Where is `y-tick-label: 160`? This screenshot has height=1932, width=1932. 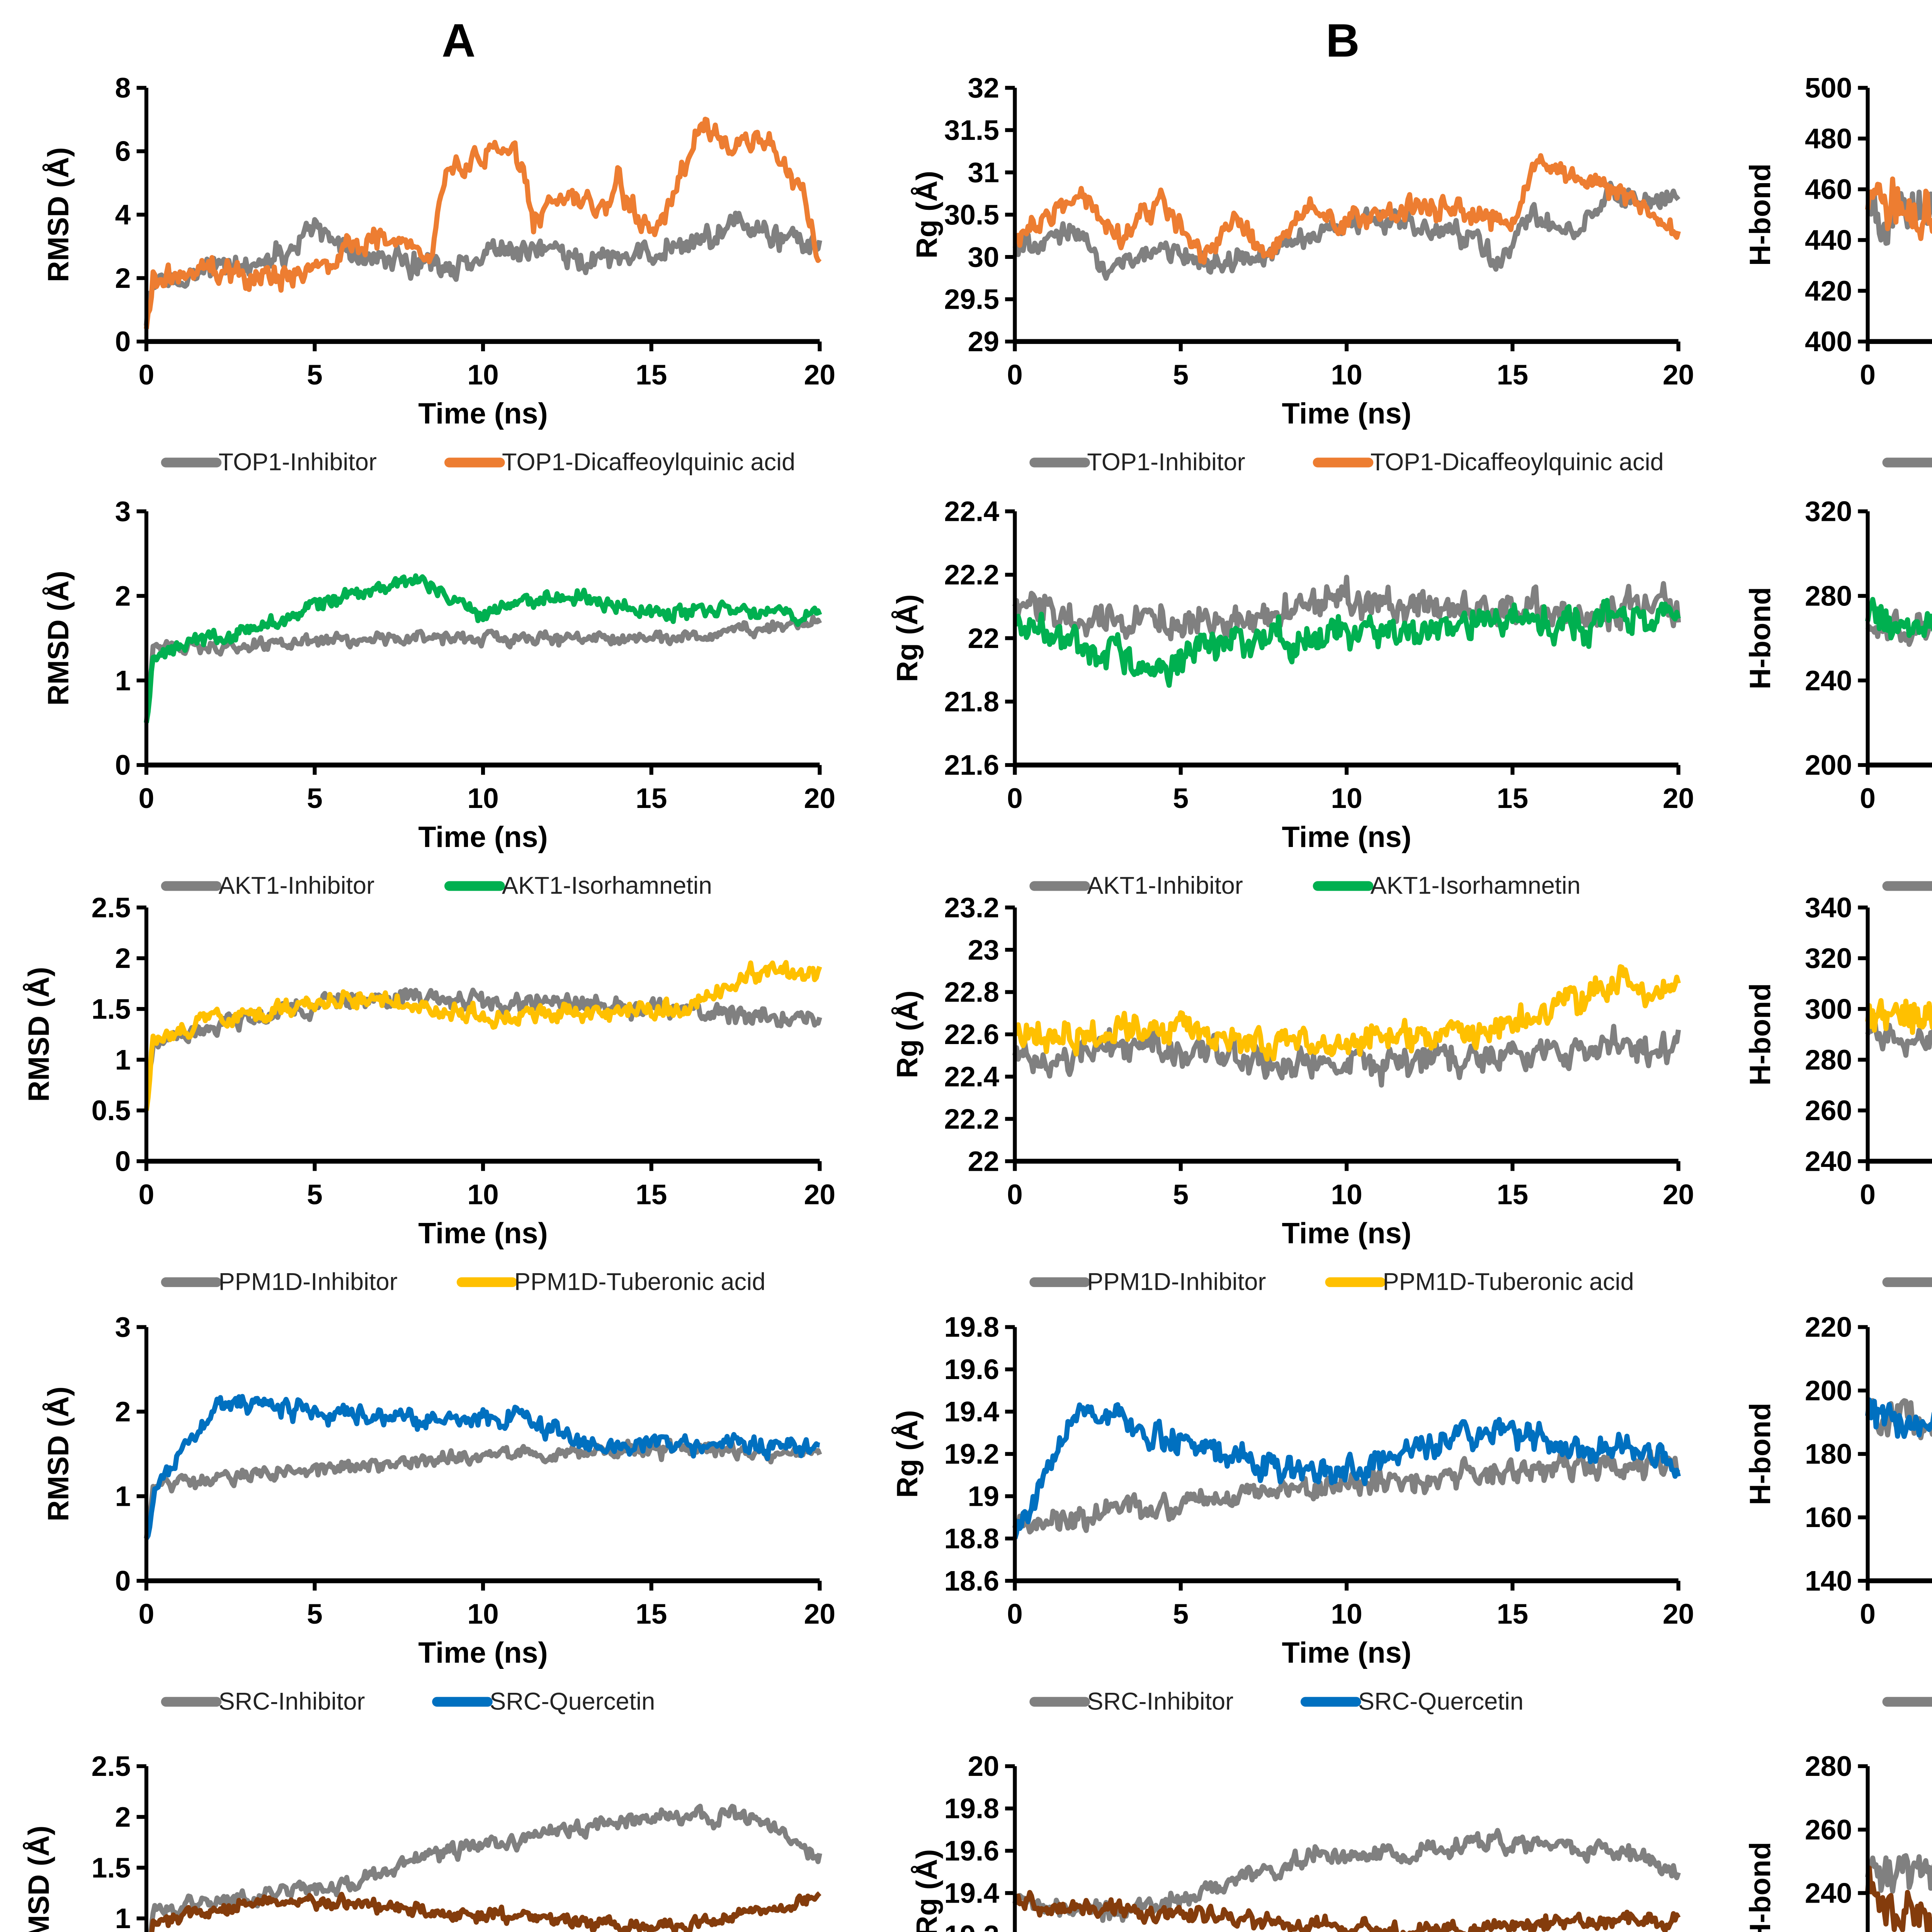 y-tick-label: 160 is located at coordinates (1828, 1518).